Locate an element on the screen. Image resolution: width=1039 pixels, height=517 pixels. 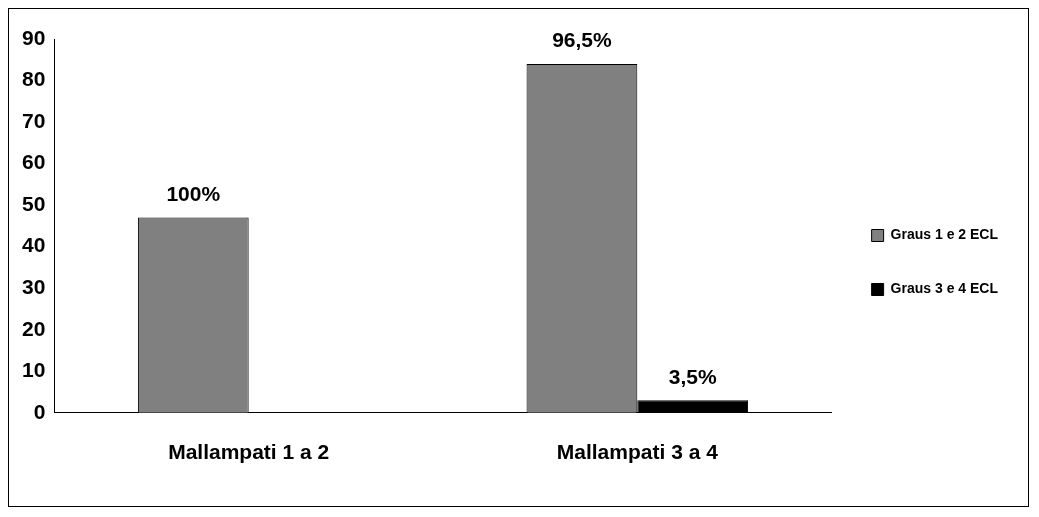
x-tick-label: Mallampati 1 a 2 is located at coordinates (249, 452).